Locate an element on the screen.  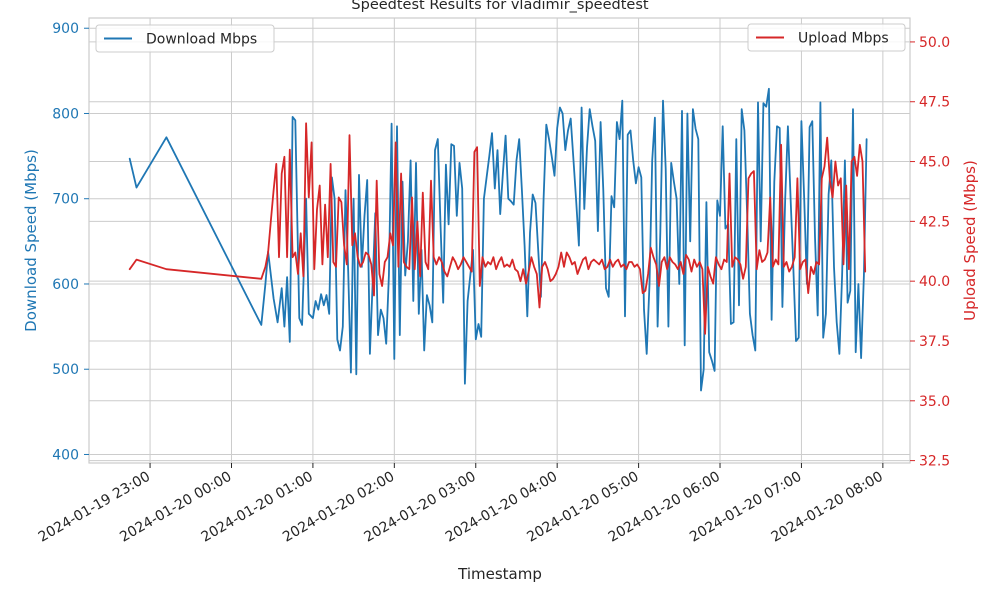
legend-upload-box is located at coordinates (826, 37).